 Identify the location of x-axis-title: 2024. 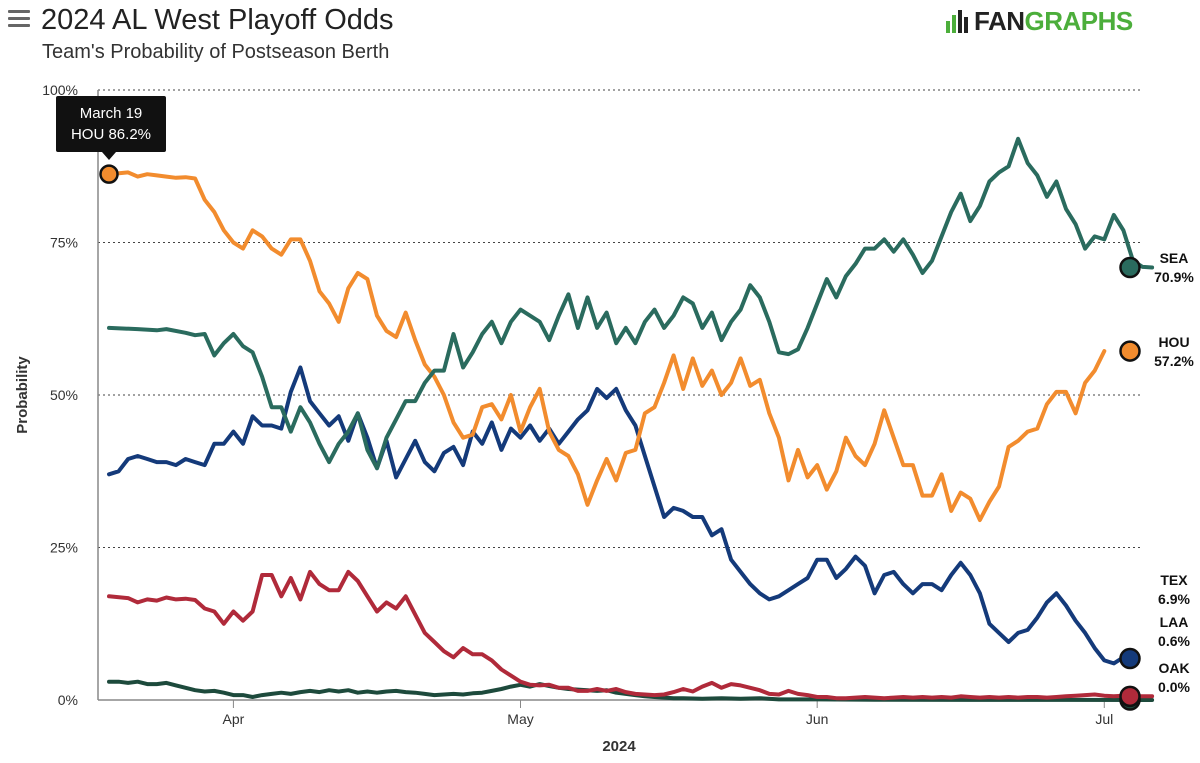
(619, 746).